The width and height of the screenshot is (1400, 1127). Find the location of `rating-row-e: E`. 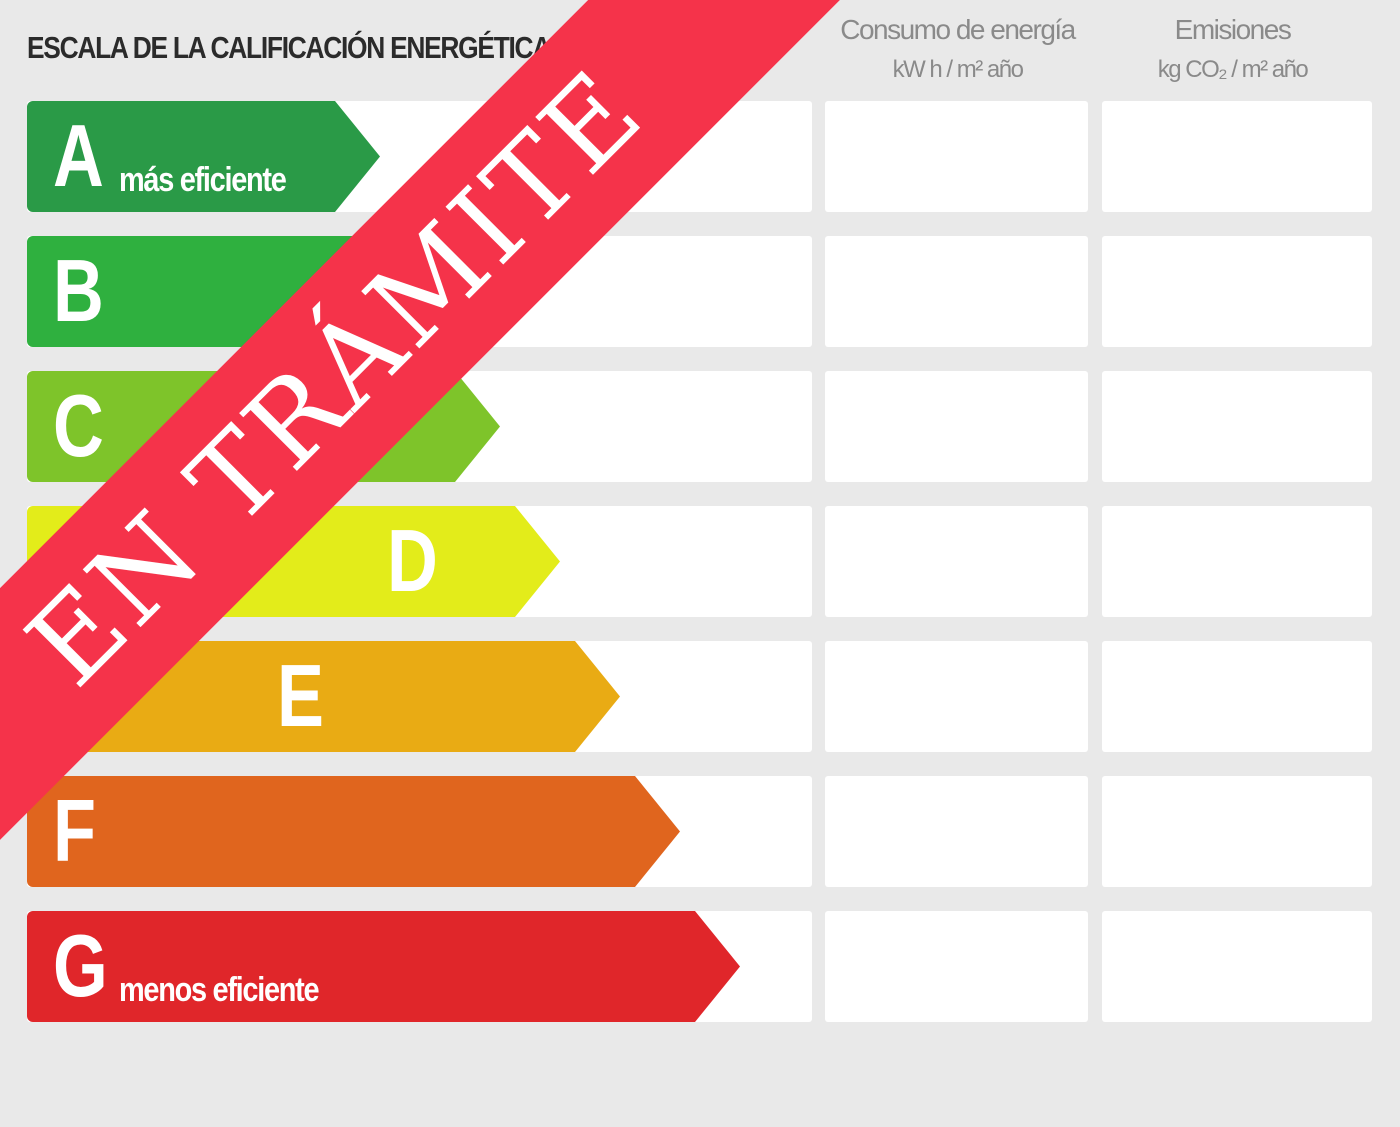

rating-row-e: E is located at coordinates (700, 696).